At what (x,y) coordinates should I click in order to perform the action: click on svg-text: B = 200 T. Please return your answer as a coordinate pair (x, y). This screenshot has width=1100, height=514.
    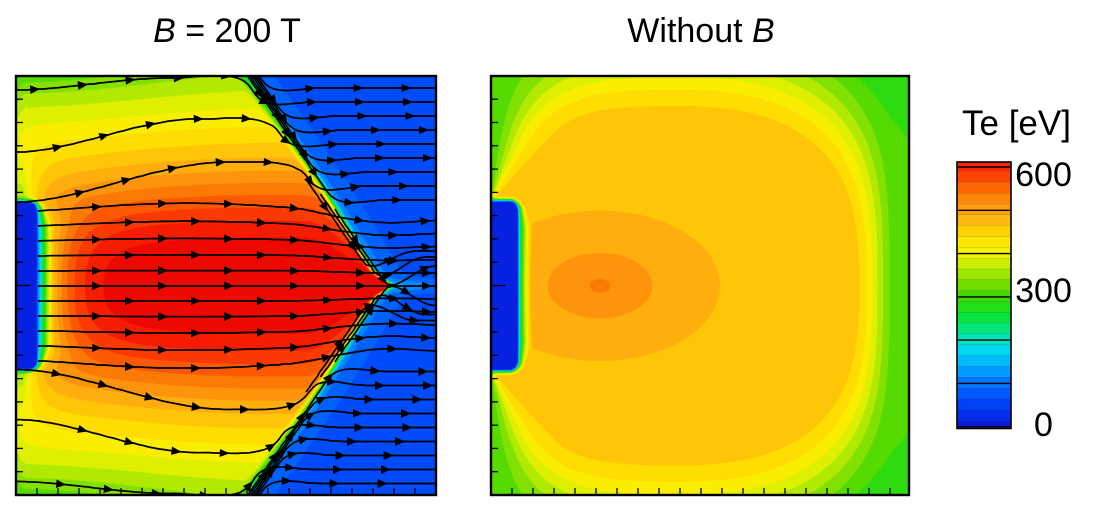
    Looking at the image, I should click on (227, 31).